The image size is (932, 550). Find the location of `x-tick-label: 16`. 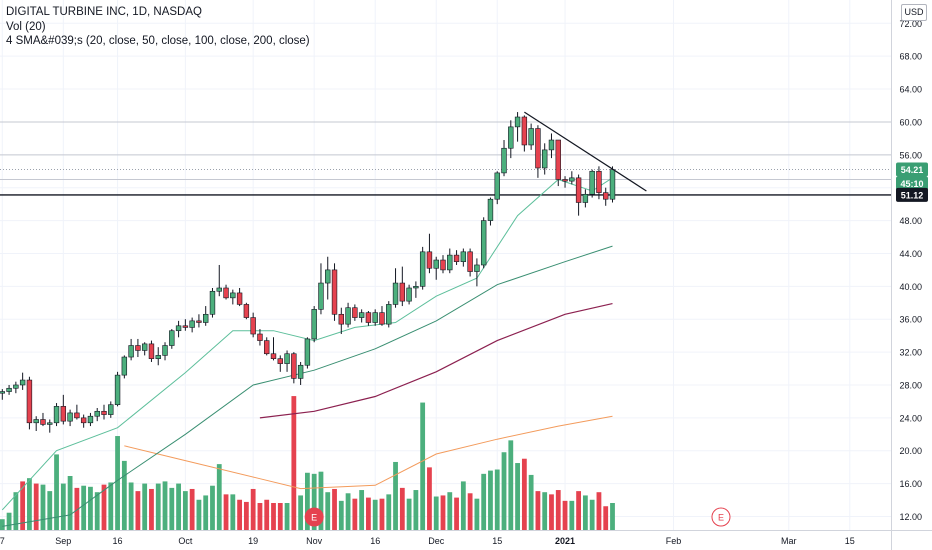

x-tick-label: 16 is located at coordinates (118, 541).